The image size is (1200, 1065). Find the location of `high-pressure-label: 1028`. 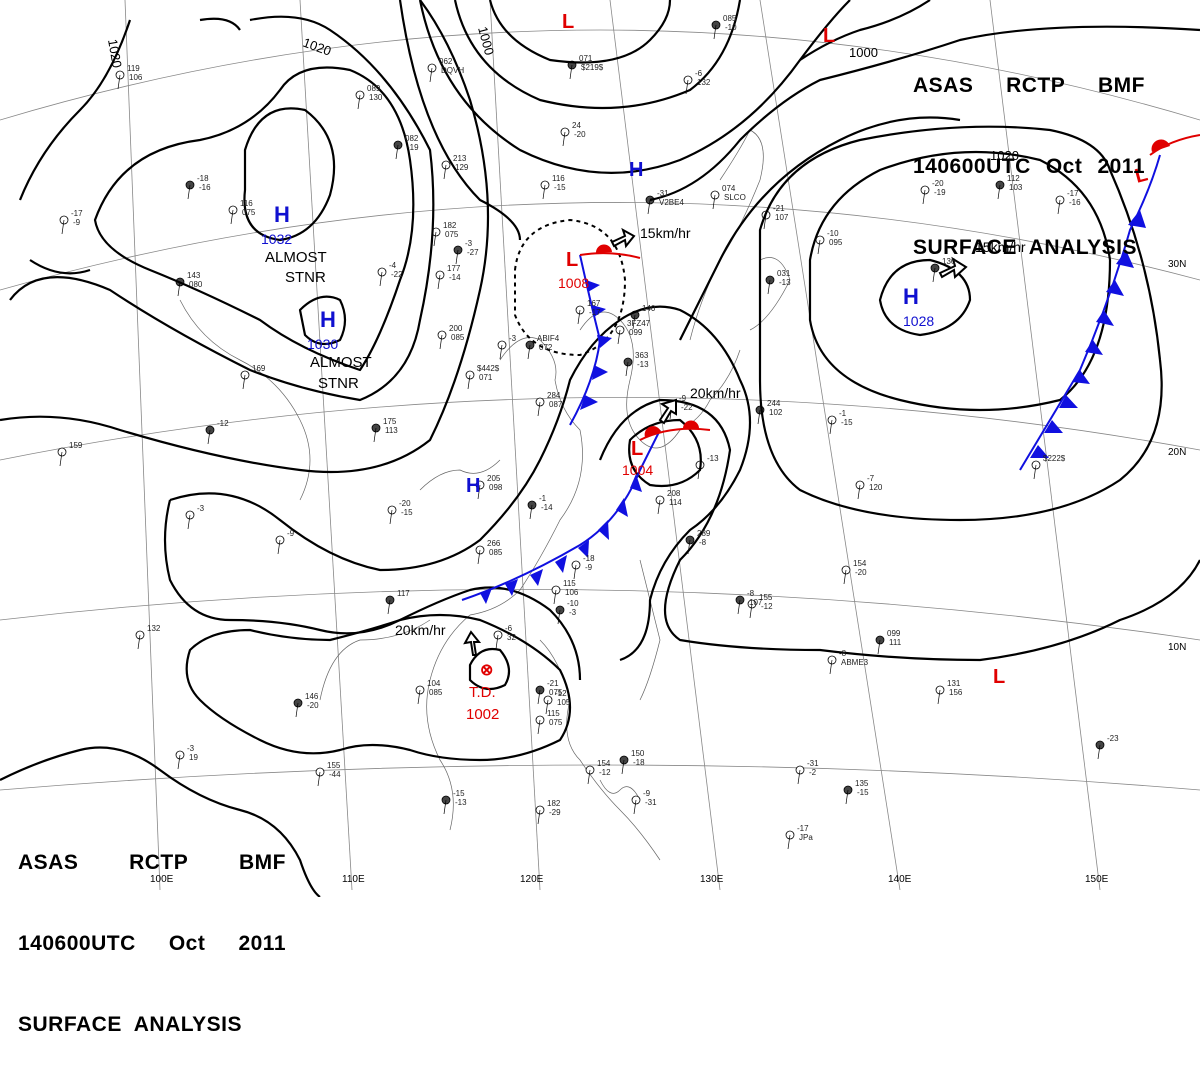

high-pressure-label: 1028 is located at coordinates (918, 321).